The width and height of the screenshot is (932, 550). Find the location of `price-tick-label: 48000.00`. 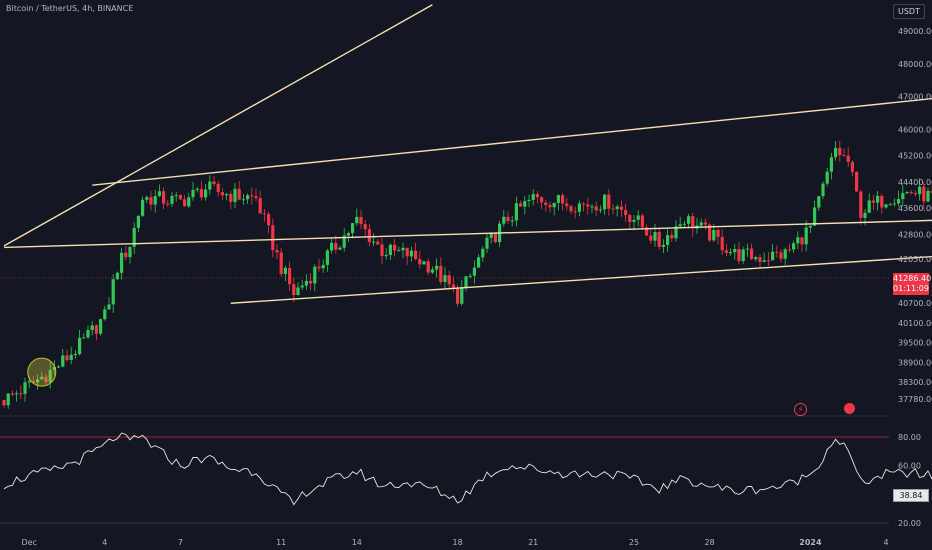

price-tick-label: 48000.00 is located at coordinates (915, 64).